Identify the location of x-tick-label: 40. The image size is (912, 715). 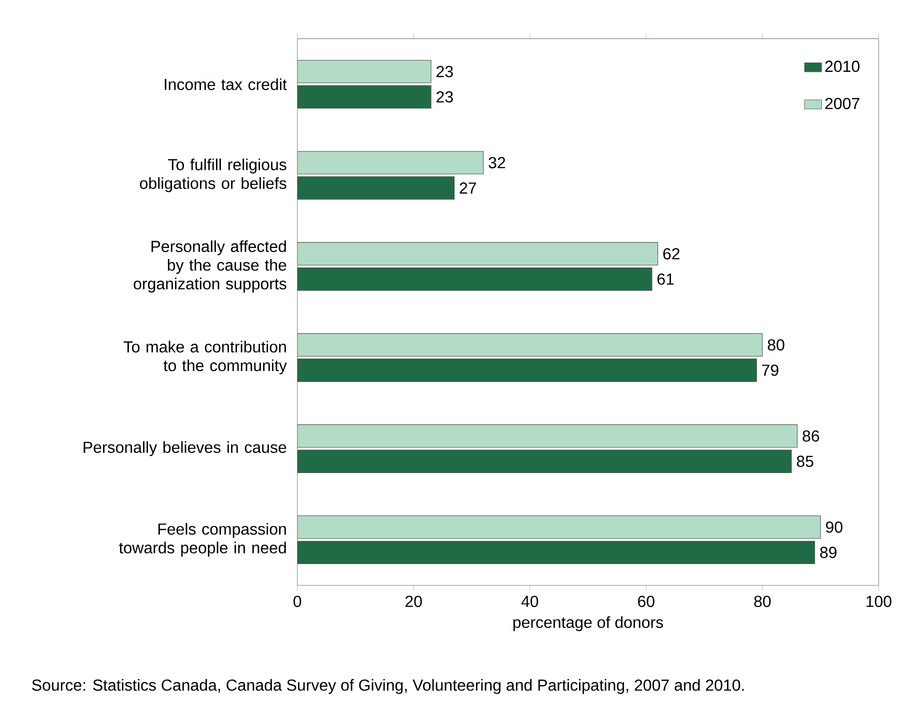
(529, 602).